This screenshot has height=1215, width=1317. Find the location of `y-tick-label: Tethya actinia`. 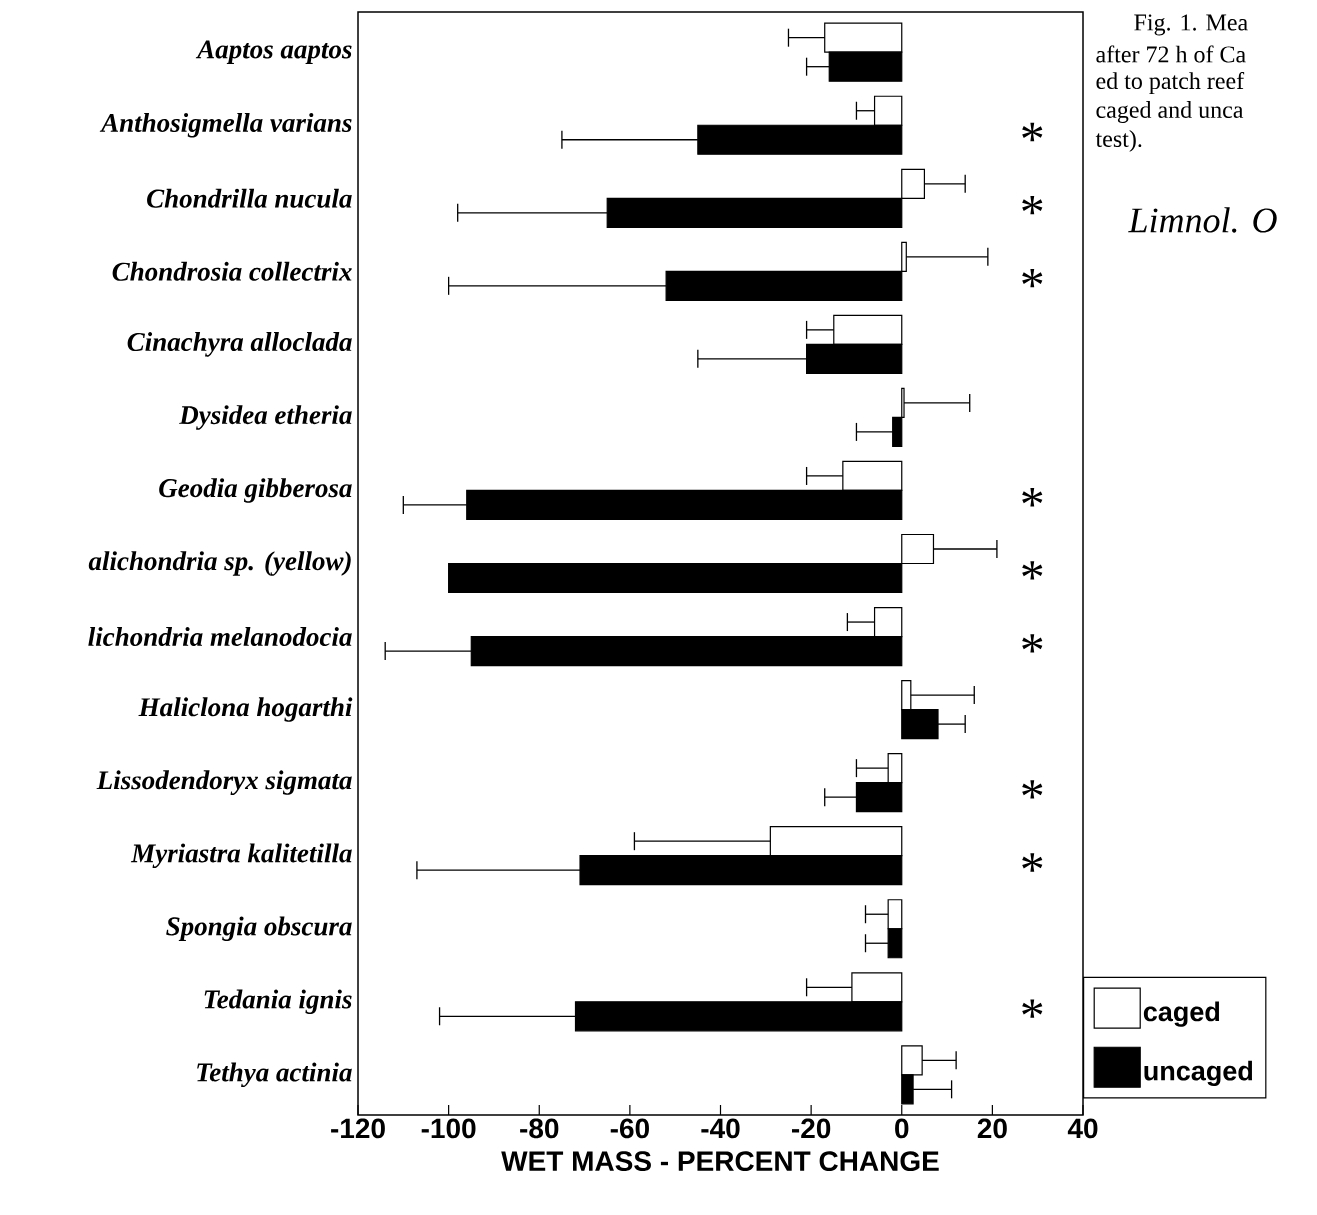

y-tick-label: Tethya actinia is located at coordinates (274, 1075).